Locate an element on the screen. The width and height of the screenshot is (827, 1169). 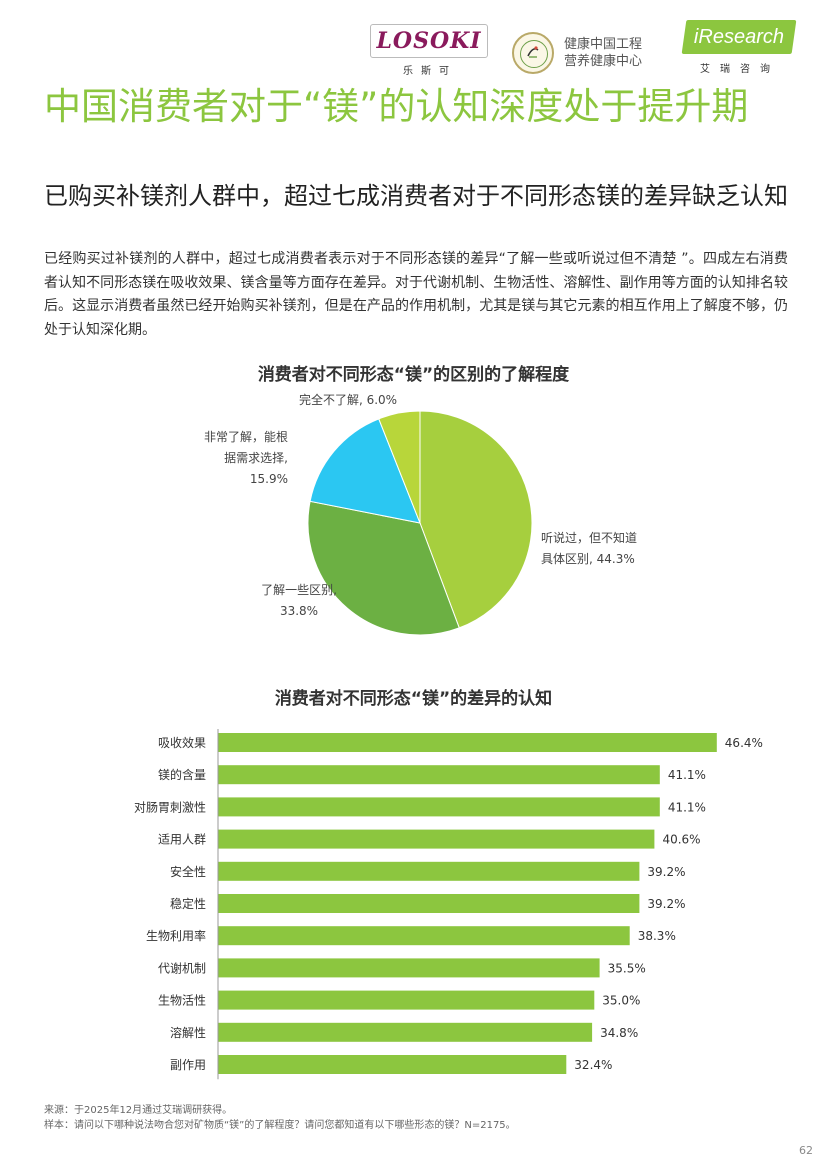
bar-value-label: 38.3% is located at coordinates (657, 936).